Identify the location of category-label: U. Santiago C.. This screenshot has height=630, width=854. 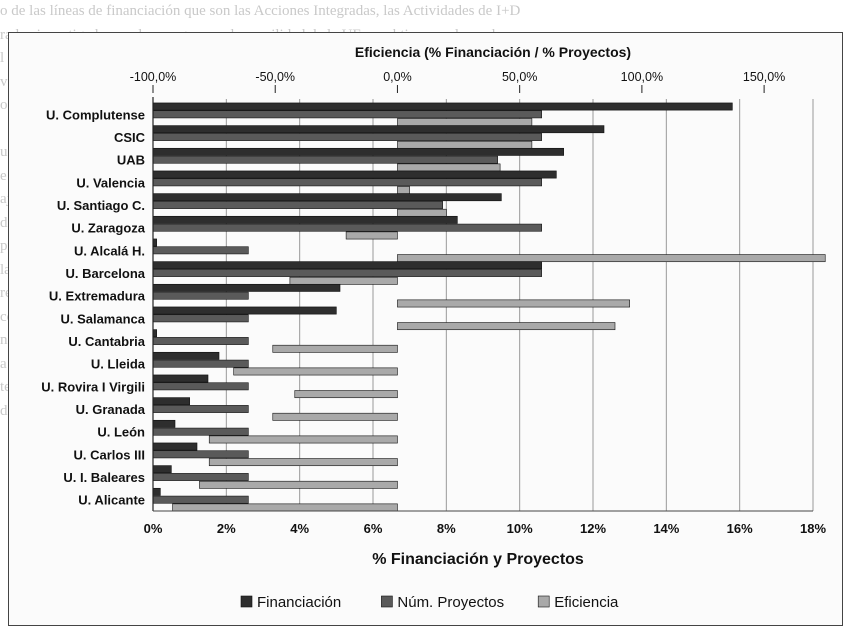
(101, 205).